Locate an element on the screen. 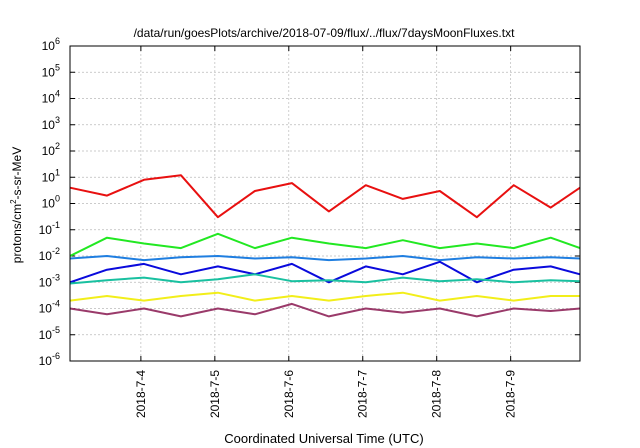 This screenshot has height=448, width=640. y-tick-exponent: 1 is located at coordinates (57, 172).